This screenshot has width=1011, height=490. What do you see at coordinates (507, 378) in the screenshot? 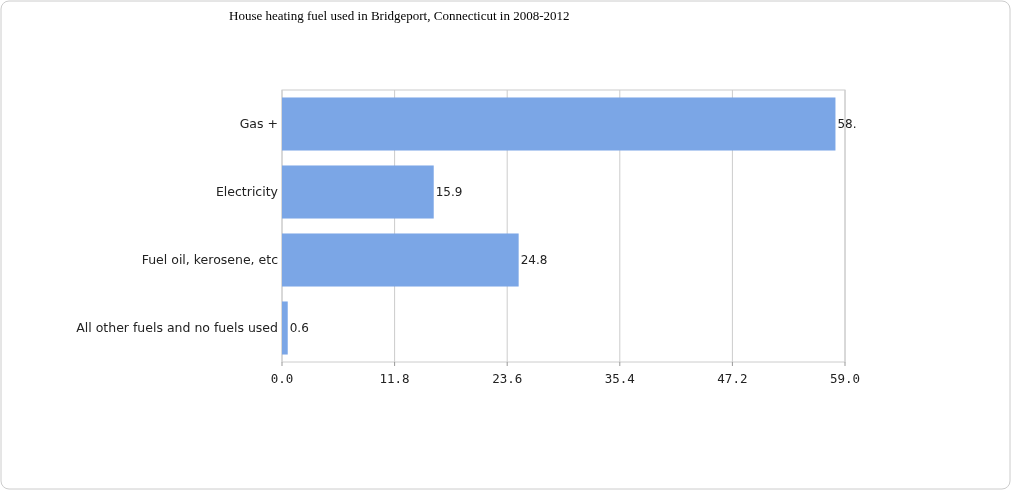
I see `x-tick-label: 23.6` at bounding box center [507, 378].